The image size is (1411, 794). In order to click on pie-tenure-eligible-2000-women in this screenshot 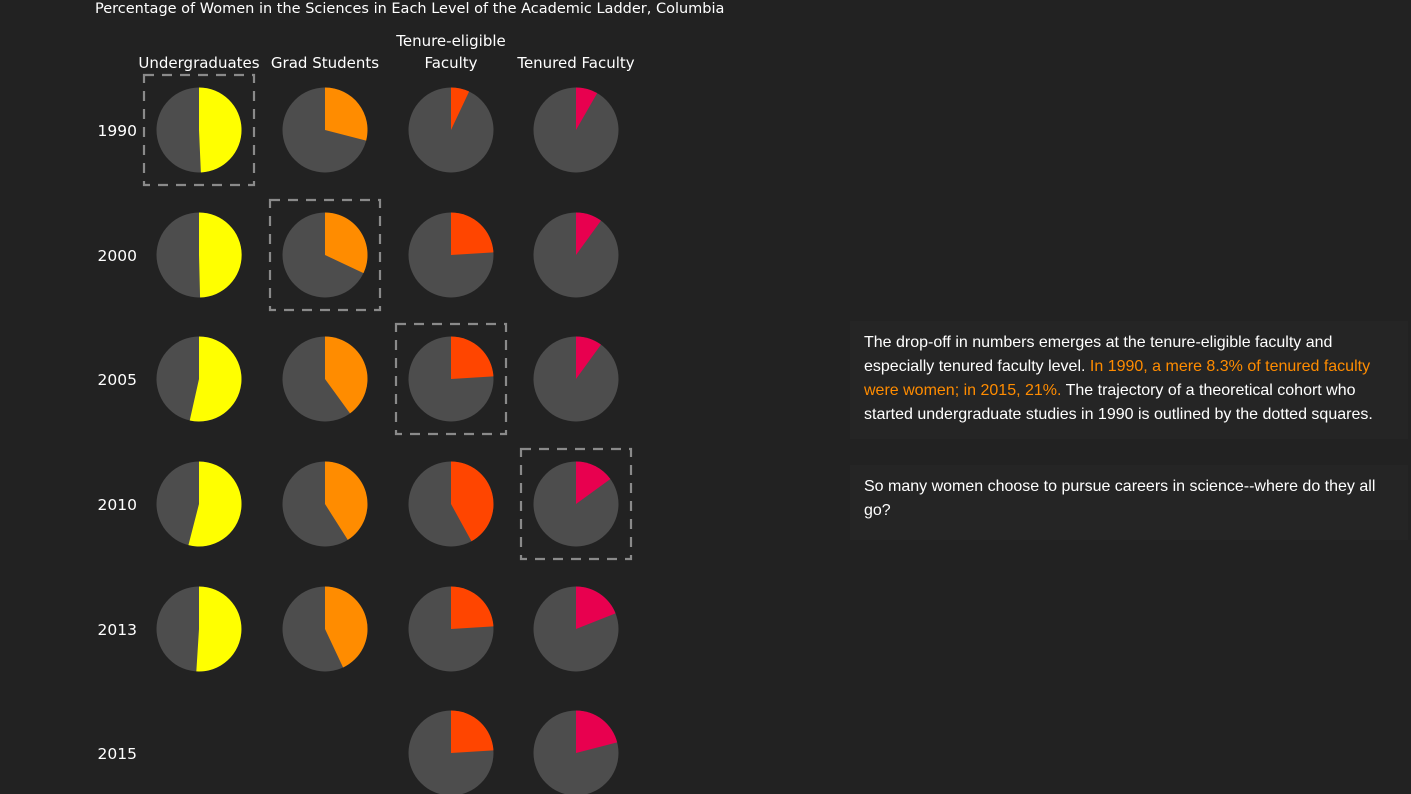, I will do `click(472, 233)`.